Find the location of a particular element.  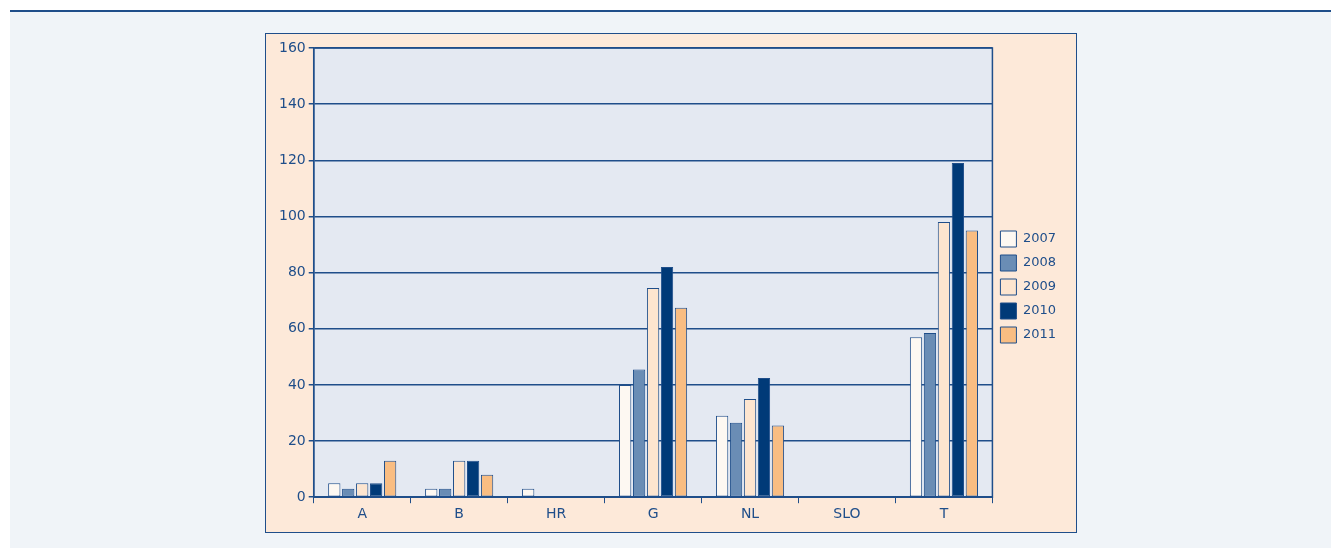

y-tick-label: 80 is located at coordinates (296, 271).